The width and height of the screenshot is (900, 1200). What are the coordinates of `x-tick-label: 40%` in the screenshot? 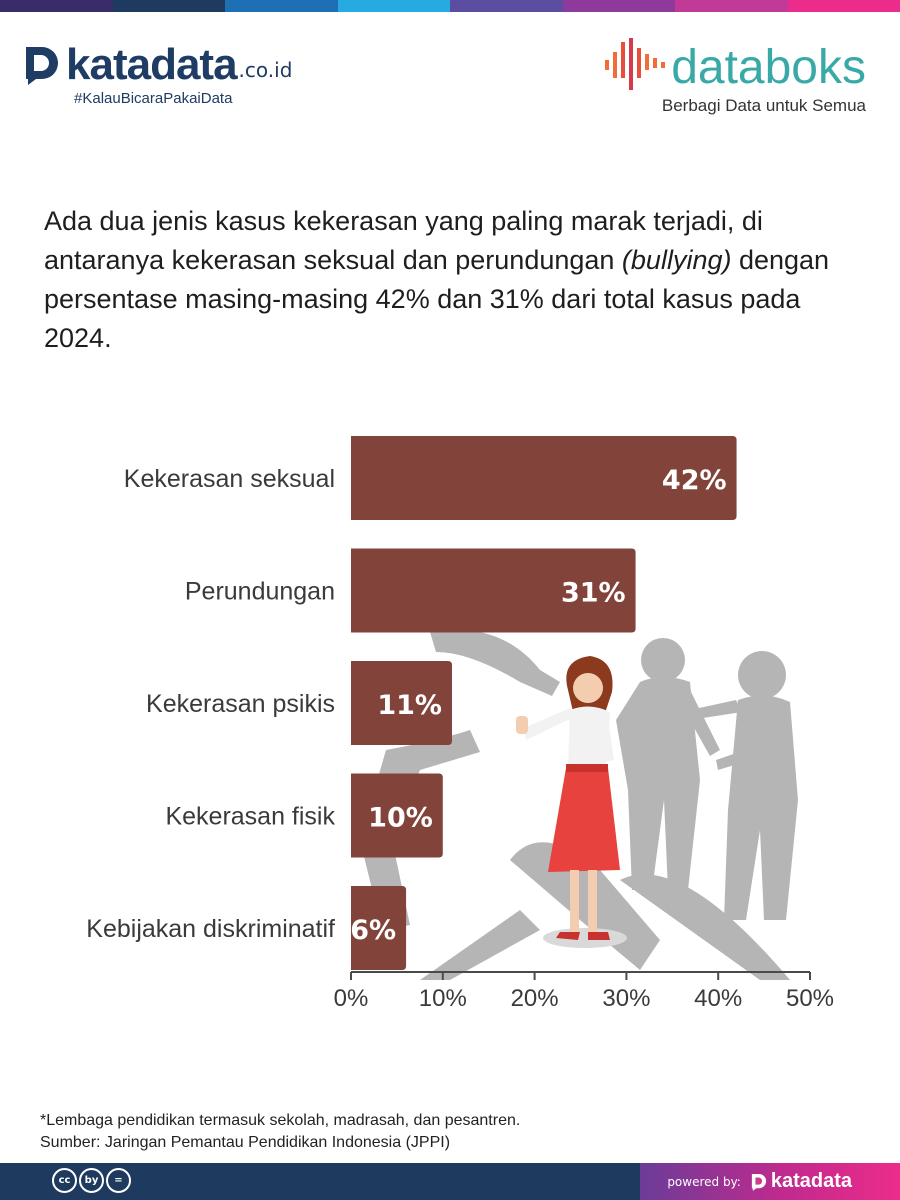 It's located at (718, 998).